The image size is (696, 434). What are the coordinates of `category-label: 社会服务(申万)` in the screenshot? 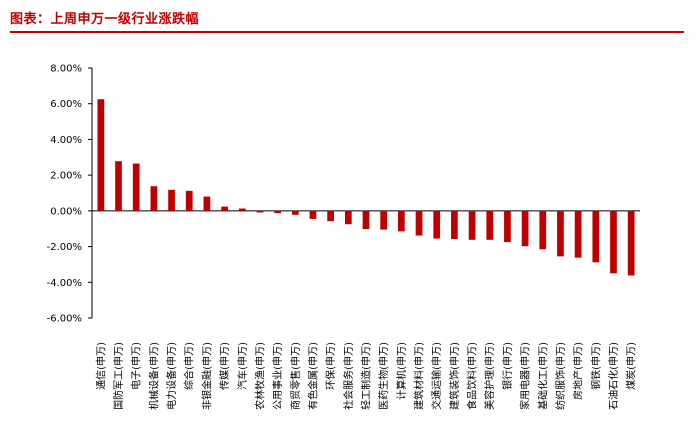 It's located at (348, 376).